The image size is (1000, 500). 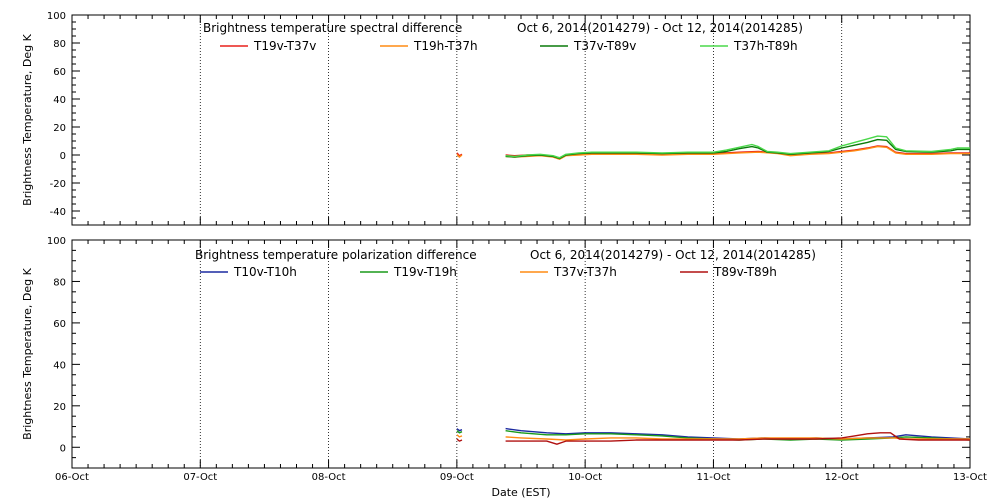 What do you see at coordinates (585, 477) in the screenshot?
I see `x-tick-label: 10-Oct` at bounding box center [585, 477].